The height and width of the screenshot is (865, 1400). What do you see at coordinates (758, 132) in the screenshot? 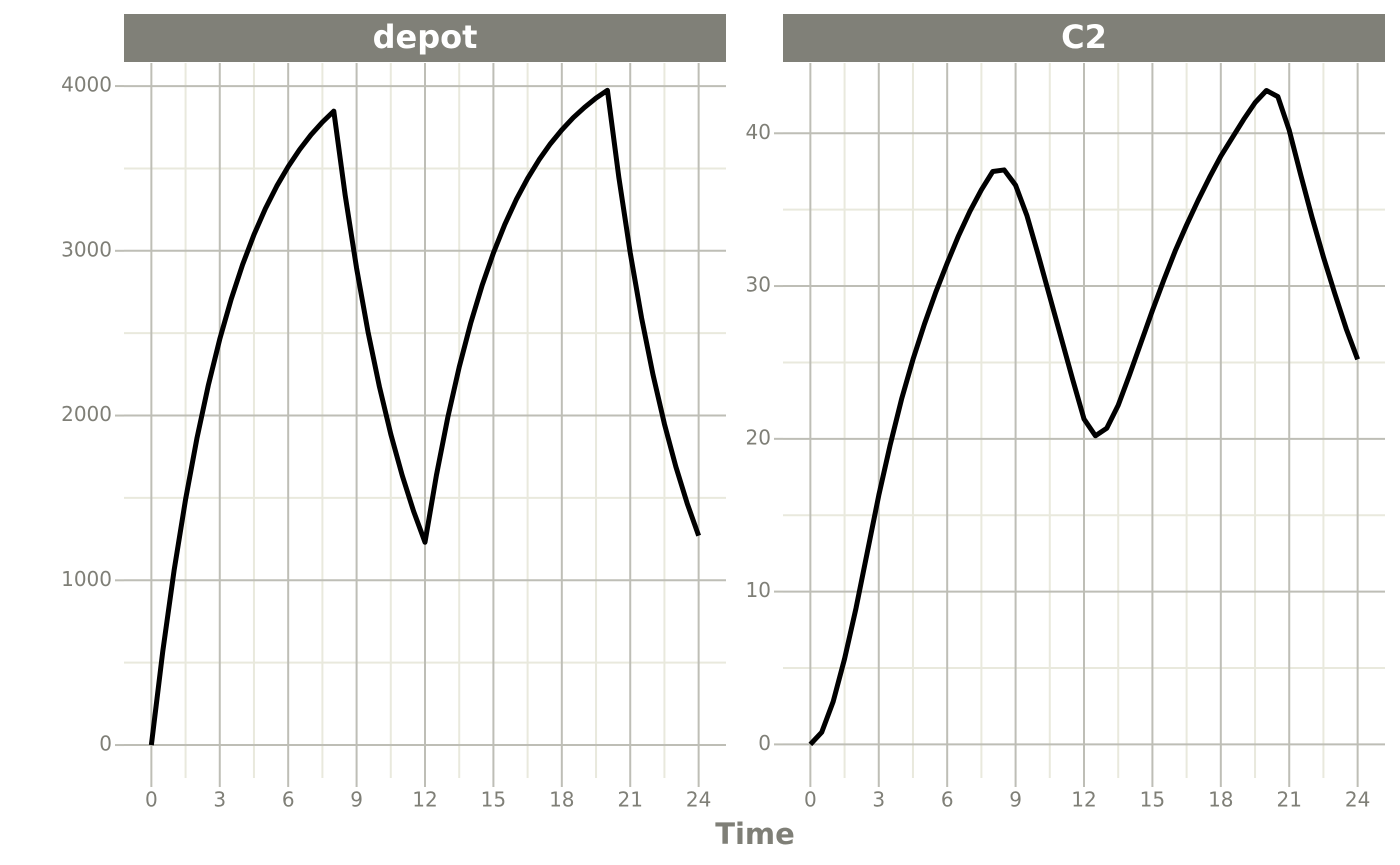
I see `y-tick-label: 40` at bounding box center [758, 132].